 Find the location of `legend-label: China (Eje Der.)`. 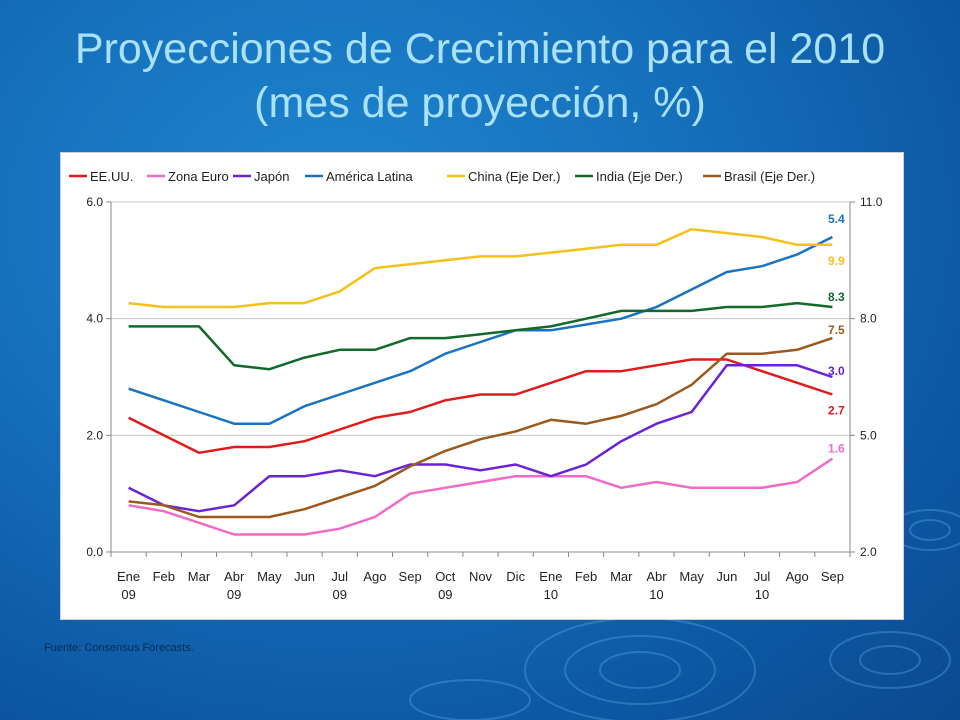

legend-label: China (Eje Der.) is located at coordinates (514, 176).